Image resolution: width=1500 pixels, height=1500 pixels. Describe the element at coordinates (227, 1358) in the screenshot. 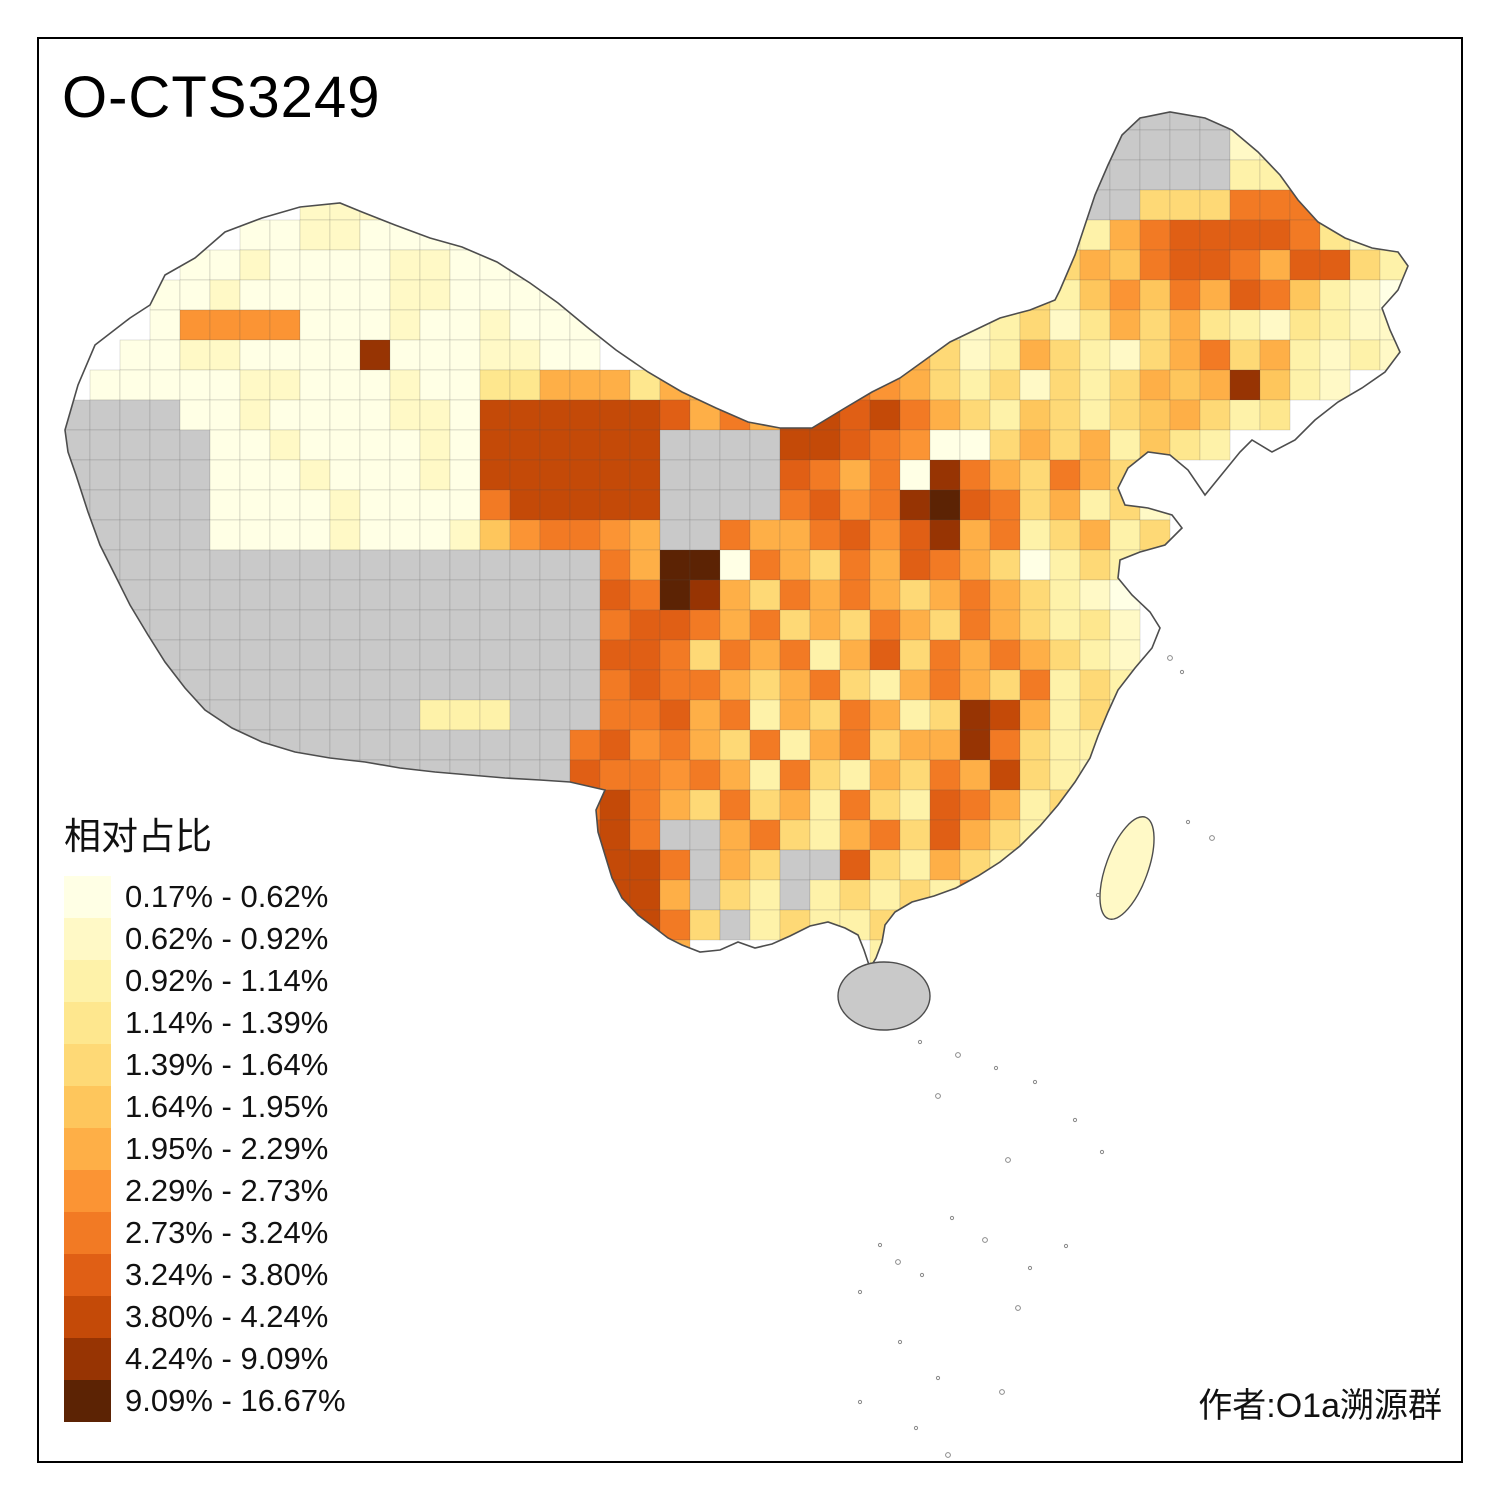

I see `legend-label: 4.24% - 9.09%` at that location.